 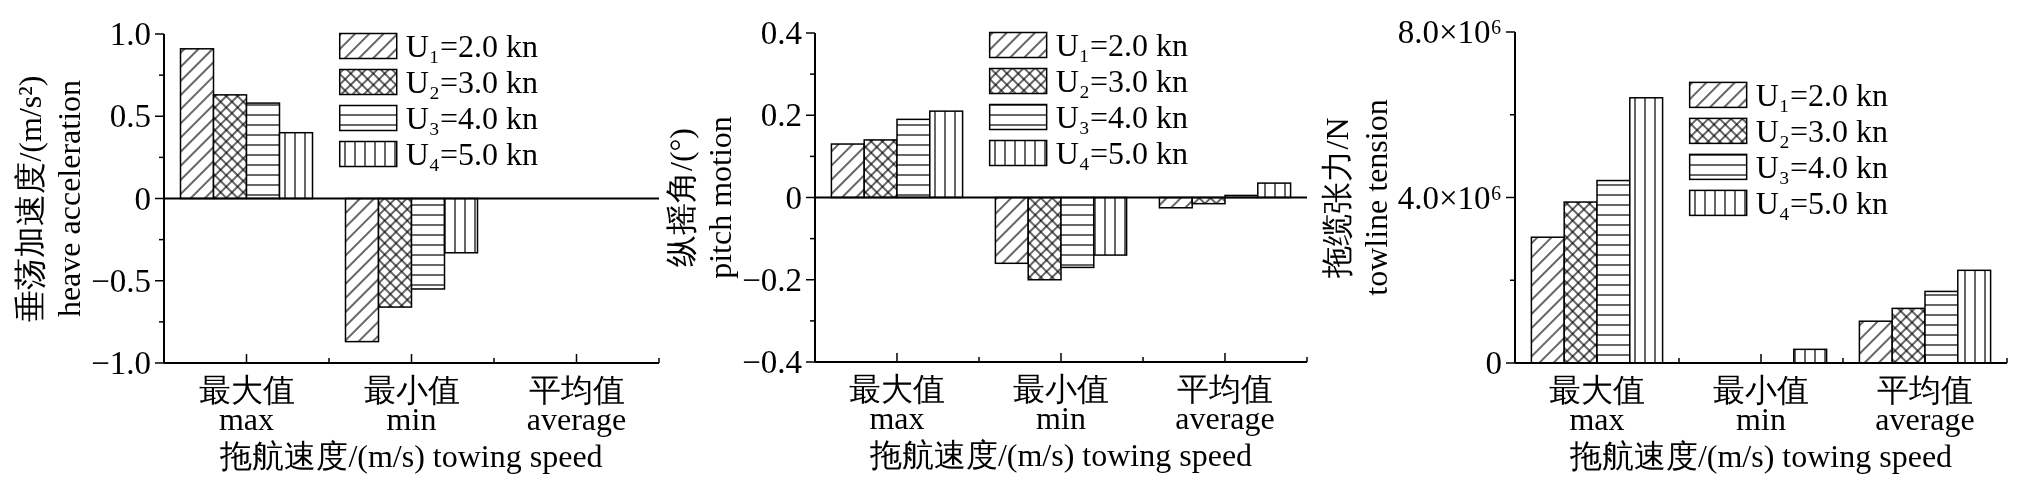 What do you see at coordinates (1375, 197) in the screenshot?
I see `ylabel: towline tension` at bounding box center [1375, 197].